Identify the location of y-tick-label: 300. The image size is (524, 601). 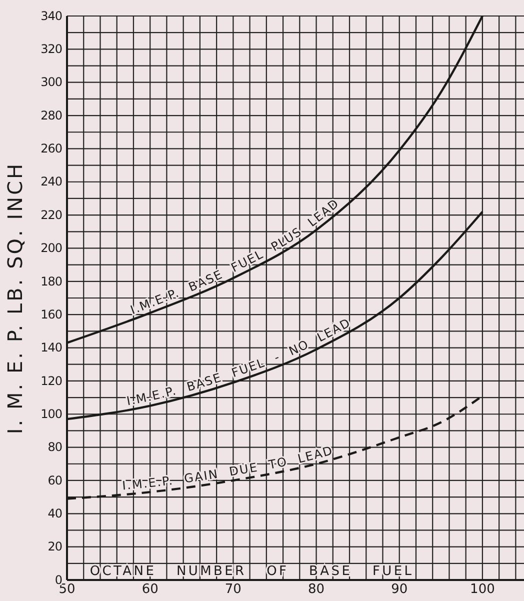
(51, 82).